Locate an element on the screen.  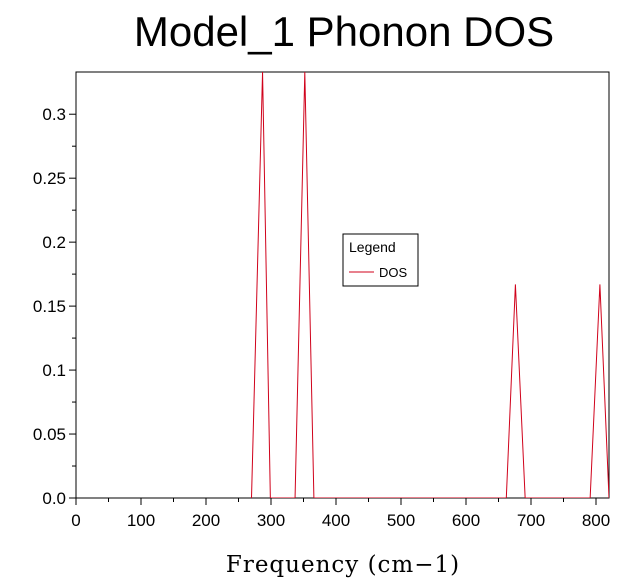
x-tick-label: 300 is located at coordinates (271, 520).